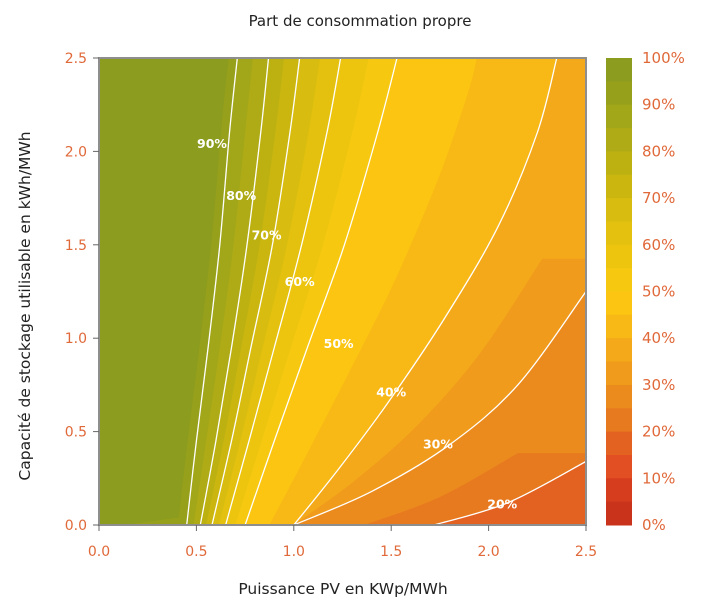  Describe the element at coordinates (99, 552) in the screenshot. I see `x-tick-label: 0.0` at that location.